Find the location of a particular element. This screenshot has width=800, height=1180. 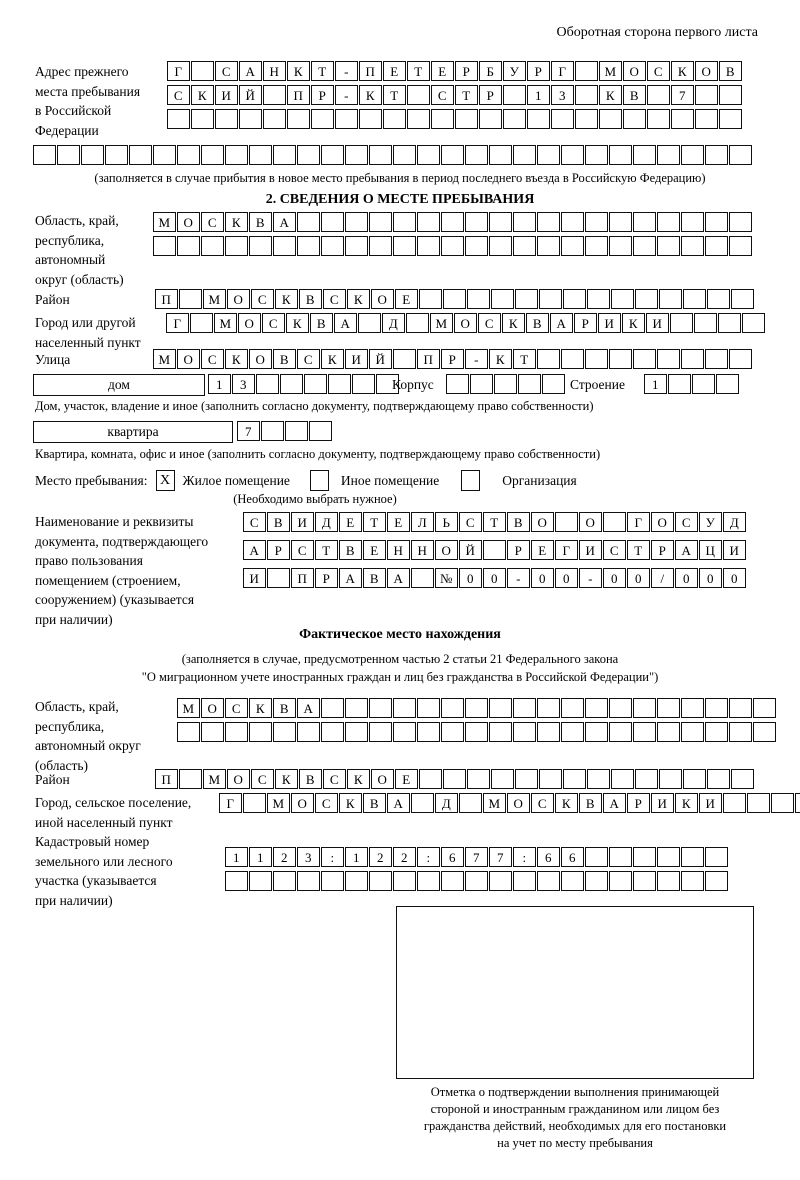

stay-type-checkbox-organization is located at coordinates (471, 480).